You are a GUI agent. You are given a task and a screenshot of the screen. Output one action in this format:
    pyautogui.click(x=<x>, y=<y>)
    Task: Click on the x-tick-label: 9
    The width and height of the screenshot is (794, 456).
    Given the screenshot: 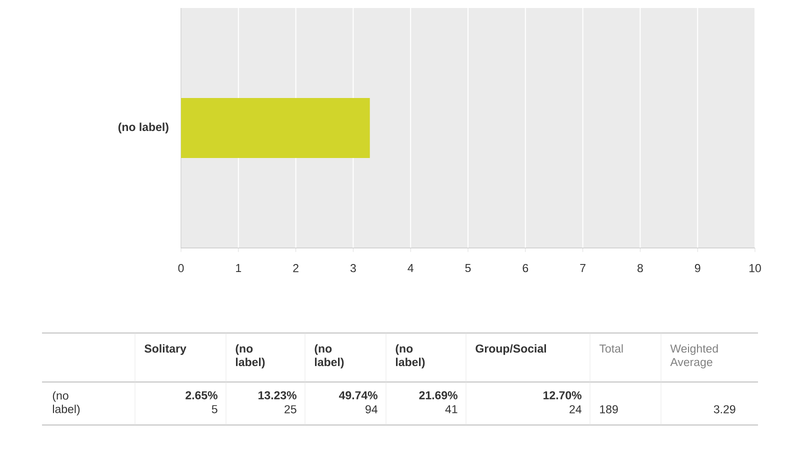 What is the action you would take?
    pyautogui.click(x=697, y=268)
    